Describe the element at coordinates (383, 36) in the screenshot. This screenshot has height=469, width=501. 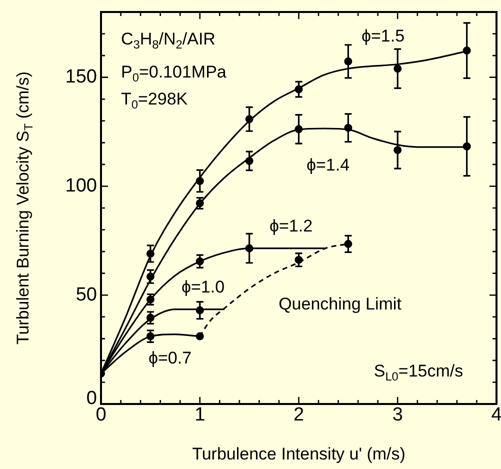
I see `annotation: ϕ=1.5` at that location.